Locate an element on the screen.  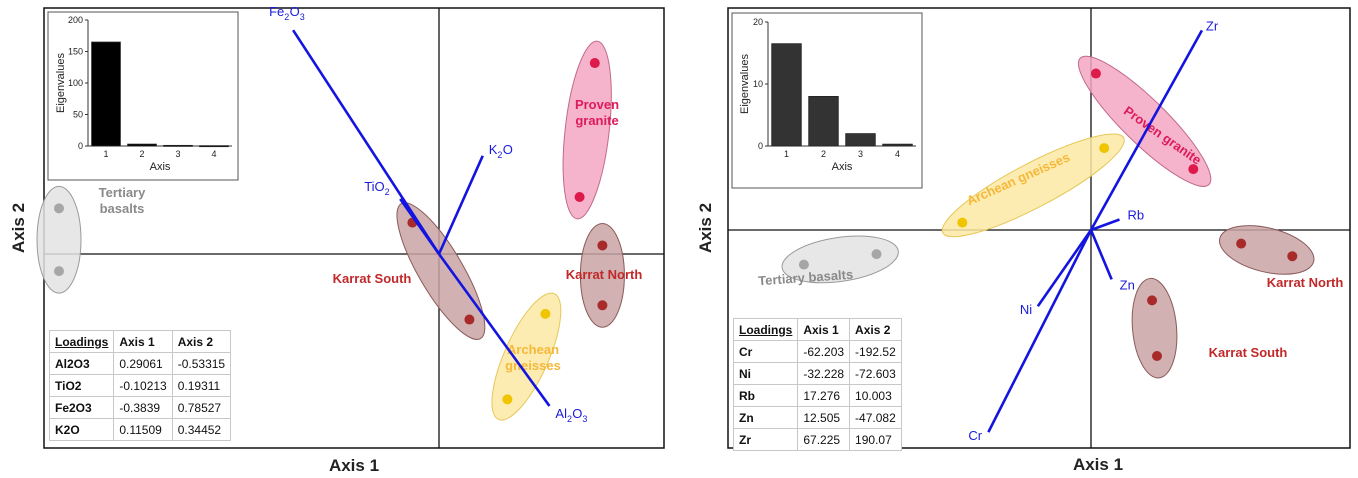
loadings-row: Rb 17.276 10.003 is located at coordinates (817, 395).